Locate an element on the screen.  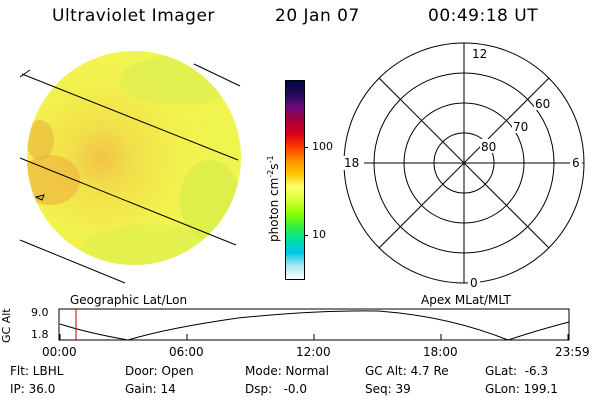
tick-label-2359: 23:59 is located at coordinates (572, 352).